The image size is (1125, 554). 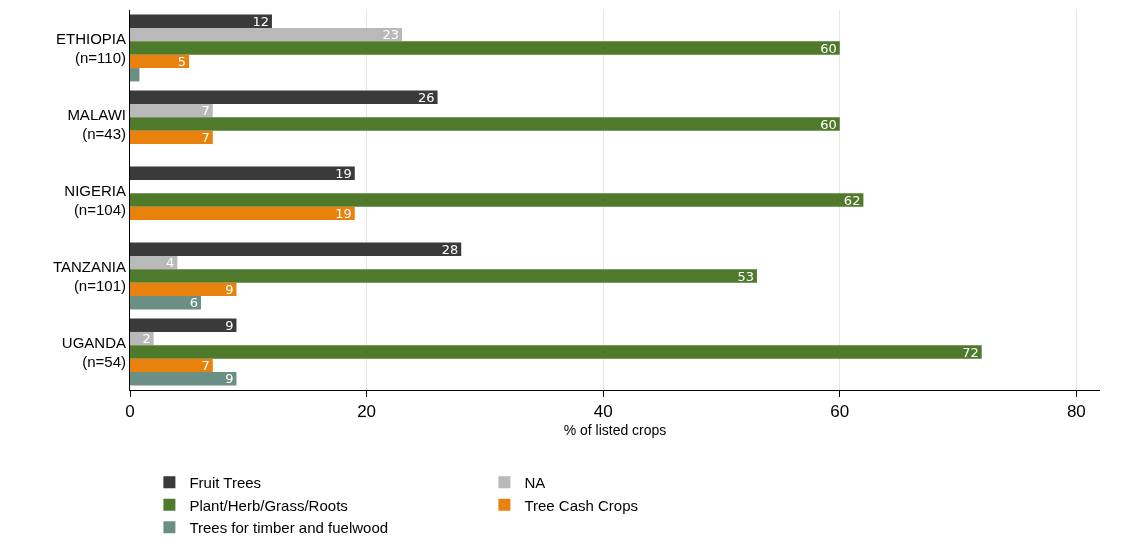 What do you see at coordinates (1076, 412) in the screenshot?
I see `x-tick-label: 80` at bounding box center [1076, 412].